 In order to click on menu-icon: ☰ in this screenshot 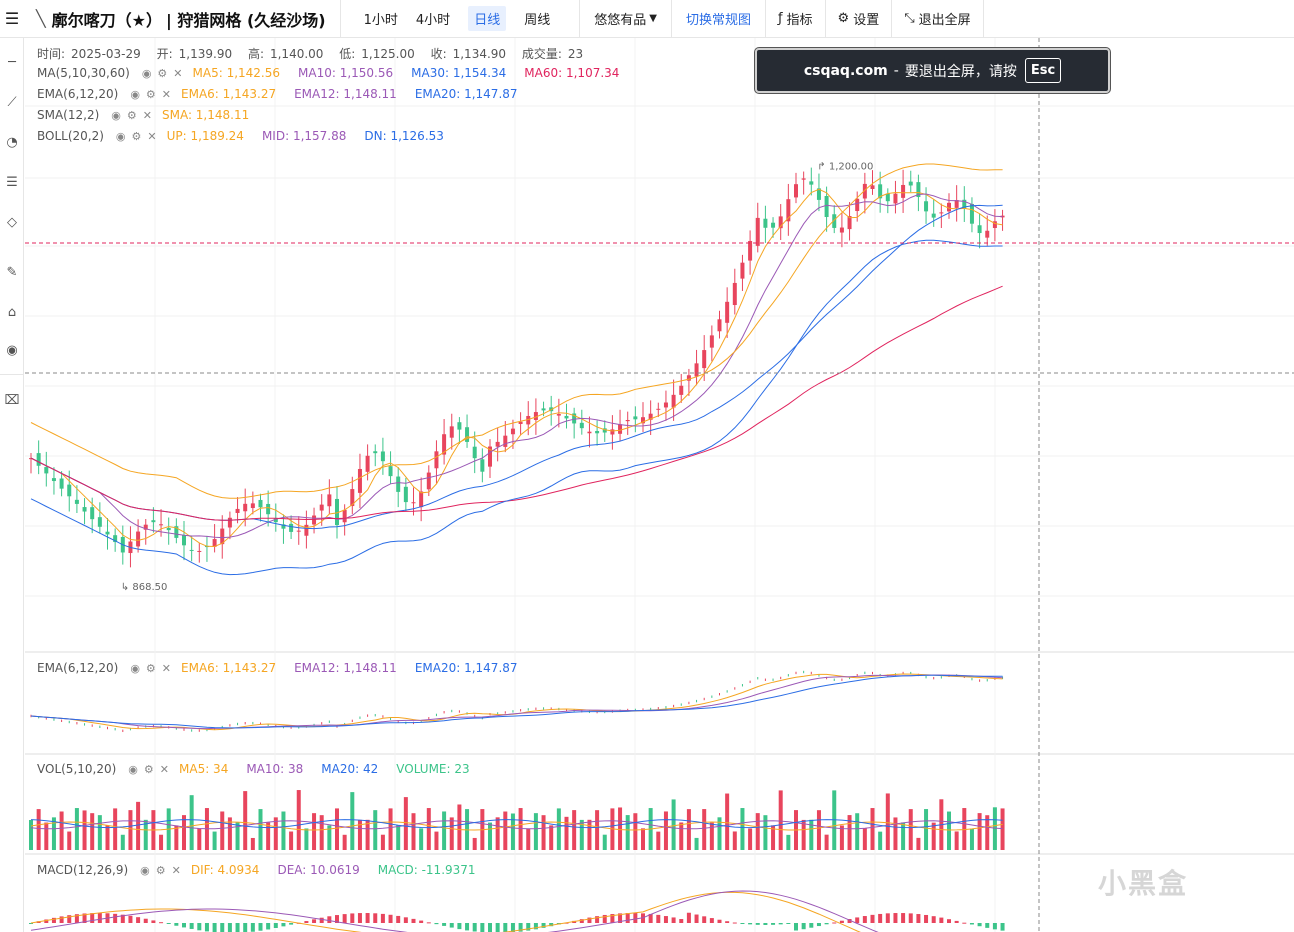, I will do `click(12, 18)`.